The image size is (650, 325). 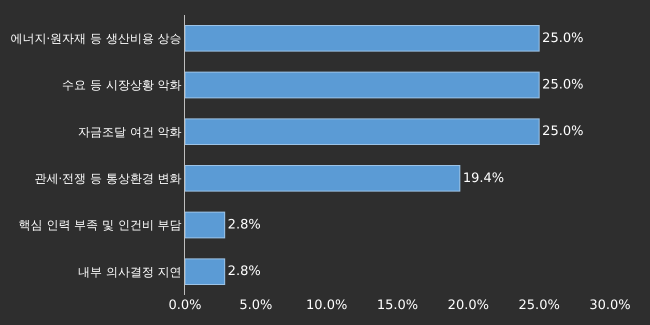 I want to click on y-tick-label: 자금조달 여건 악화, so click(x=130, y=131).